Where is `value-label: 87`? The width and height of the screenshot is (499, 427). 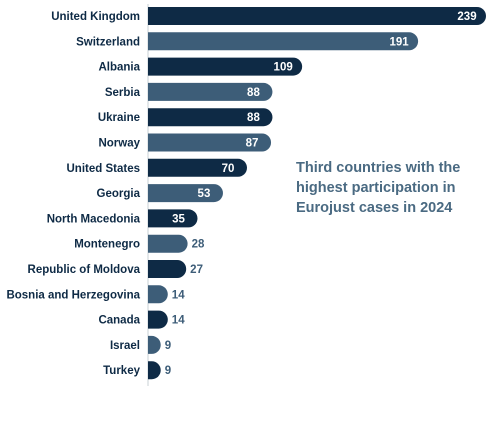 value-label: 87 is located at coordinates (252, 144).